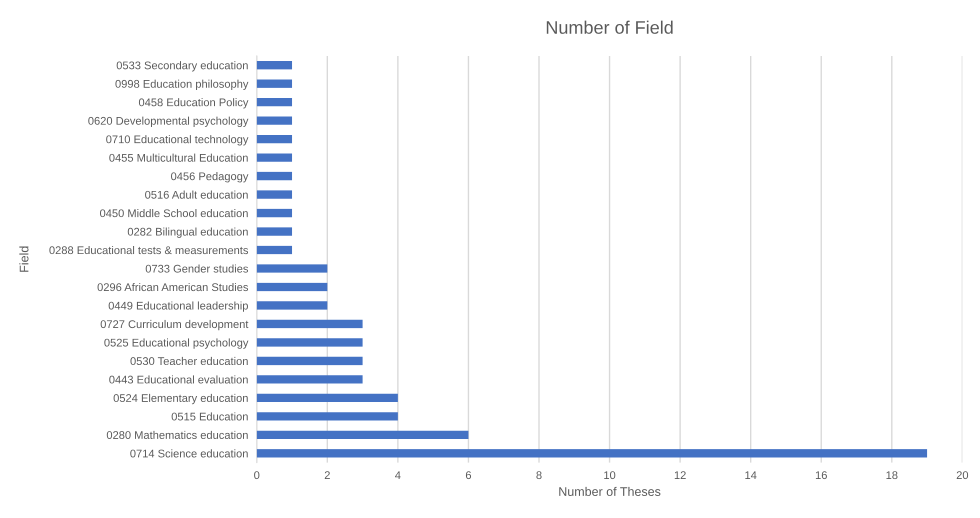 The width and height of the screenshot is (980, 518). What do you see at coordinates (181, 85) in the screenshot?
I see `y-tick-label: 0998 Education philosophy` at bounding box center [181, 85].